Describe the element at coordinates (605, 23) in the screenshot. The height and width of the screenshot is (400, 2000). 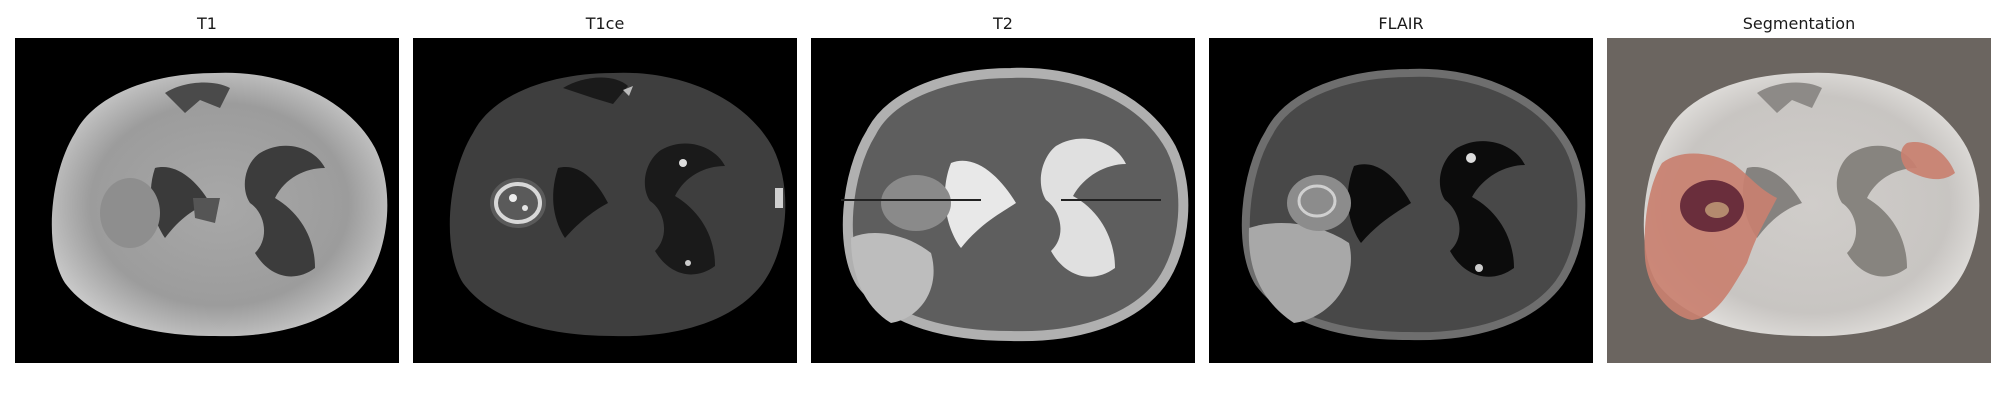
I see `panel-title: T1ce` at that location.